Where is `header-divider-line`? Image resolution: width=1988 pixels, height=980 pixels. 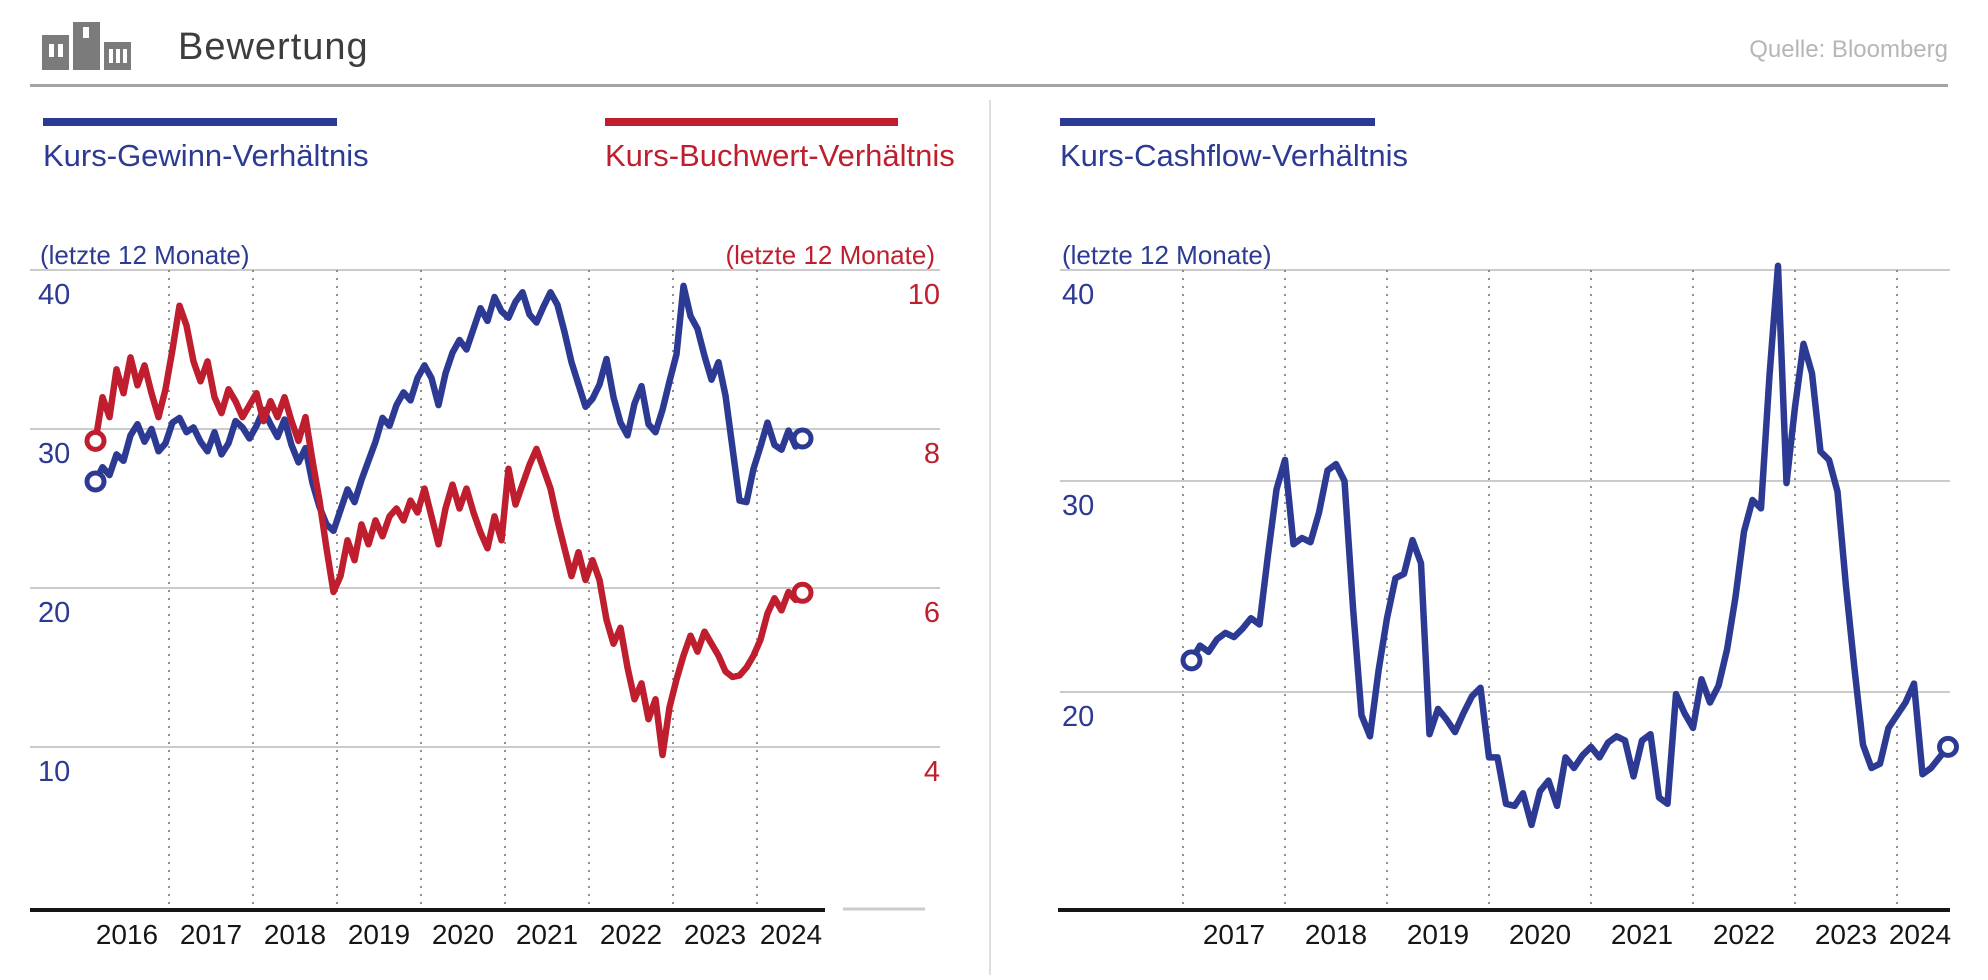
header-divider-line is located at coordinates (989, 85).